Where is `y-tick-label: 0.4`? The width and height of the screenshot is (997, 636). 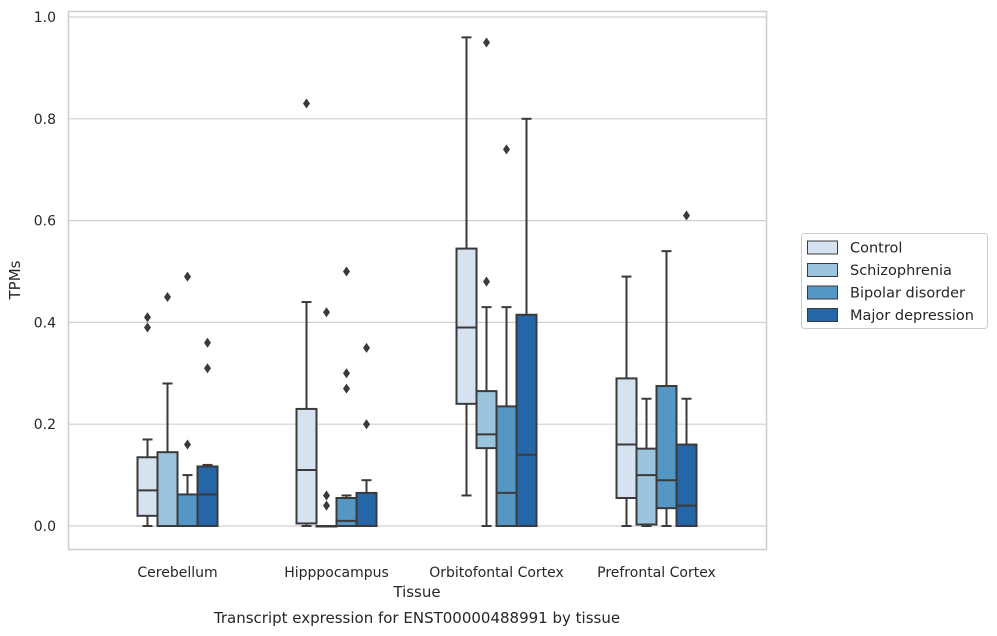 y-tick-label: 0.4 is located at coordinates (45, 323).